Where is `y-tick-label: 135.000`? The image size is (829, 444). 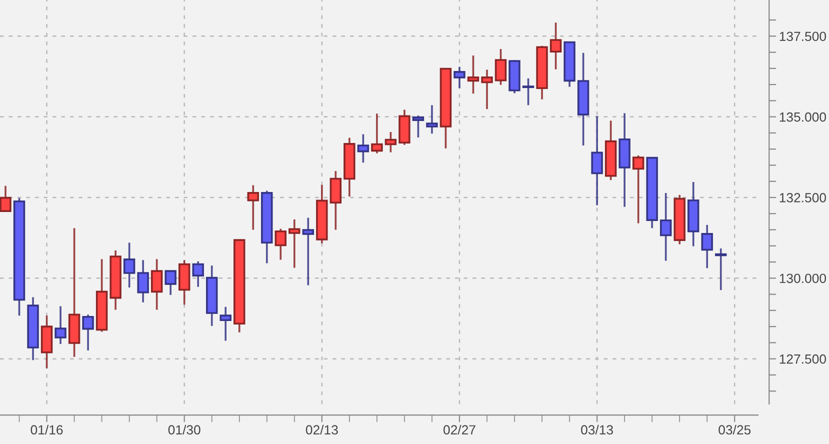 y-tick-label: 135.000 is located at coordinates (803, 117).